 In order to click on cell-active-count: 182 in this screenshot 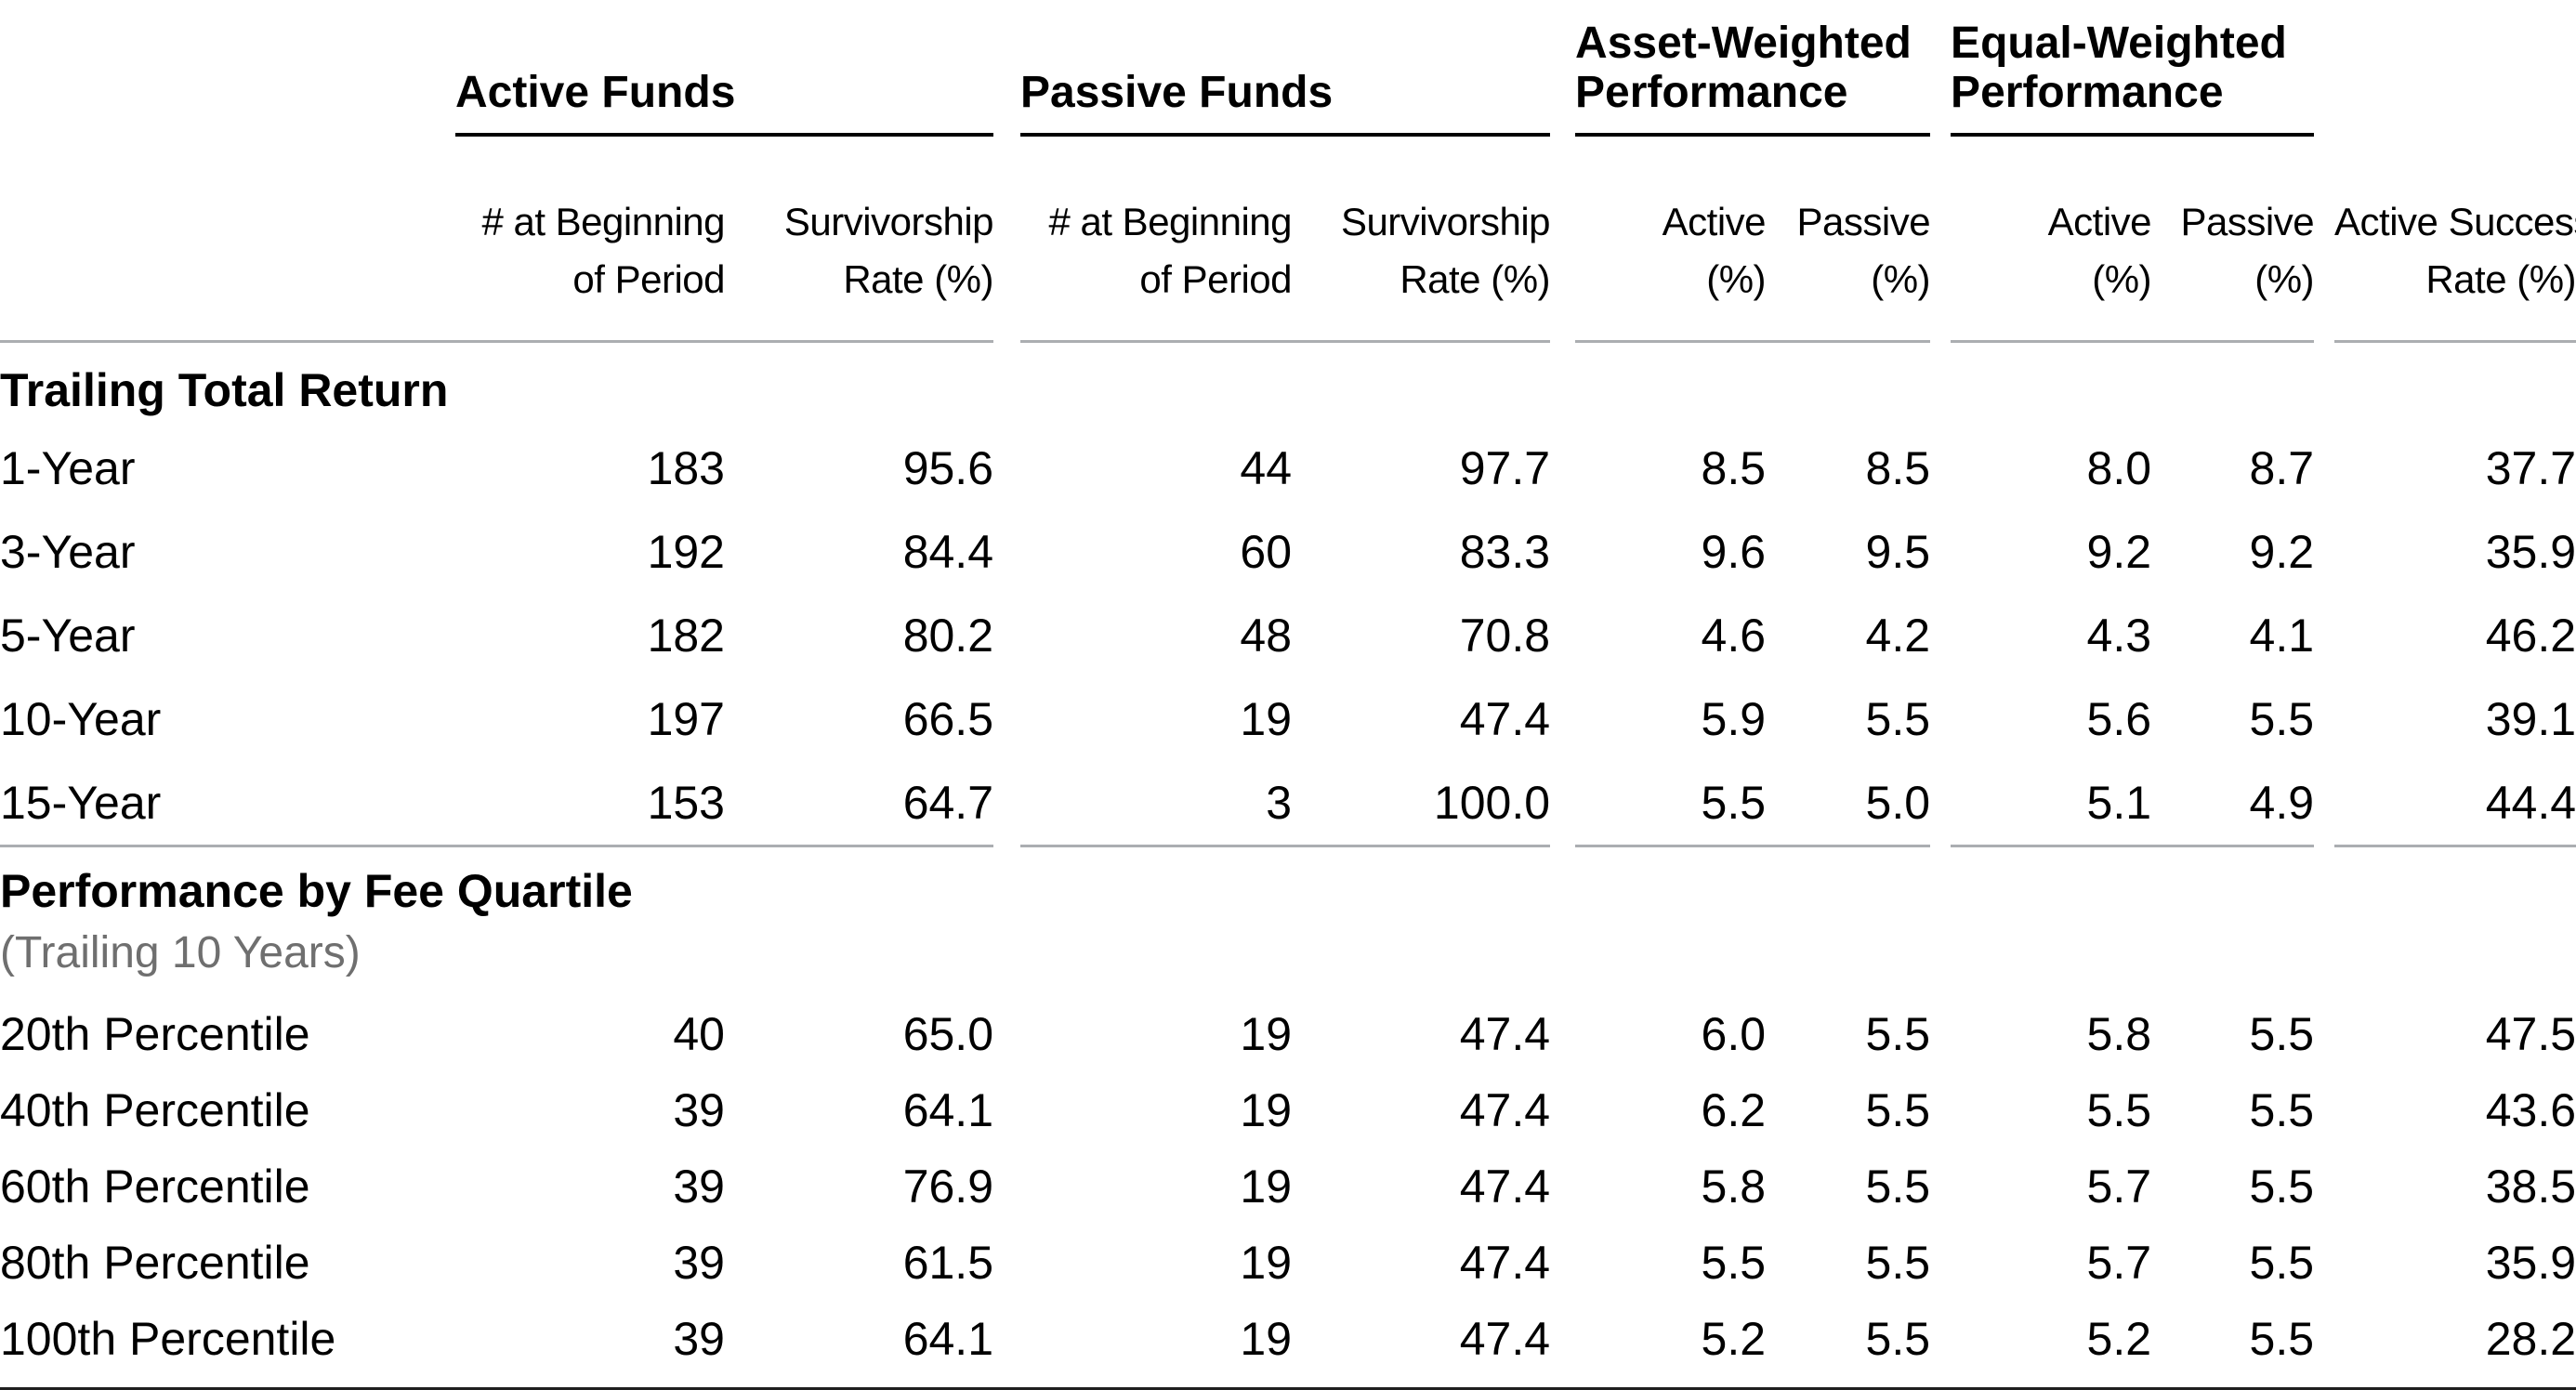, I will do `click(686, 636)`.